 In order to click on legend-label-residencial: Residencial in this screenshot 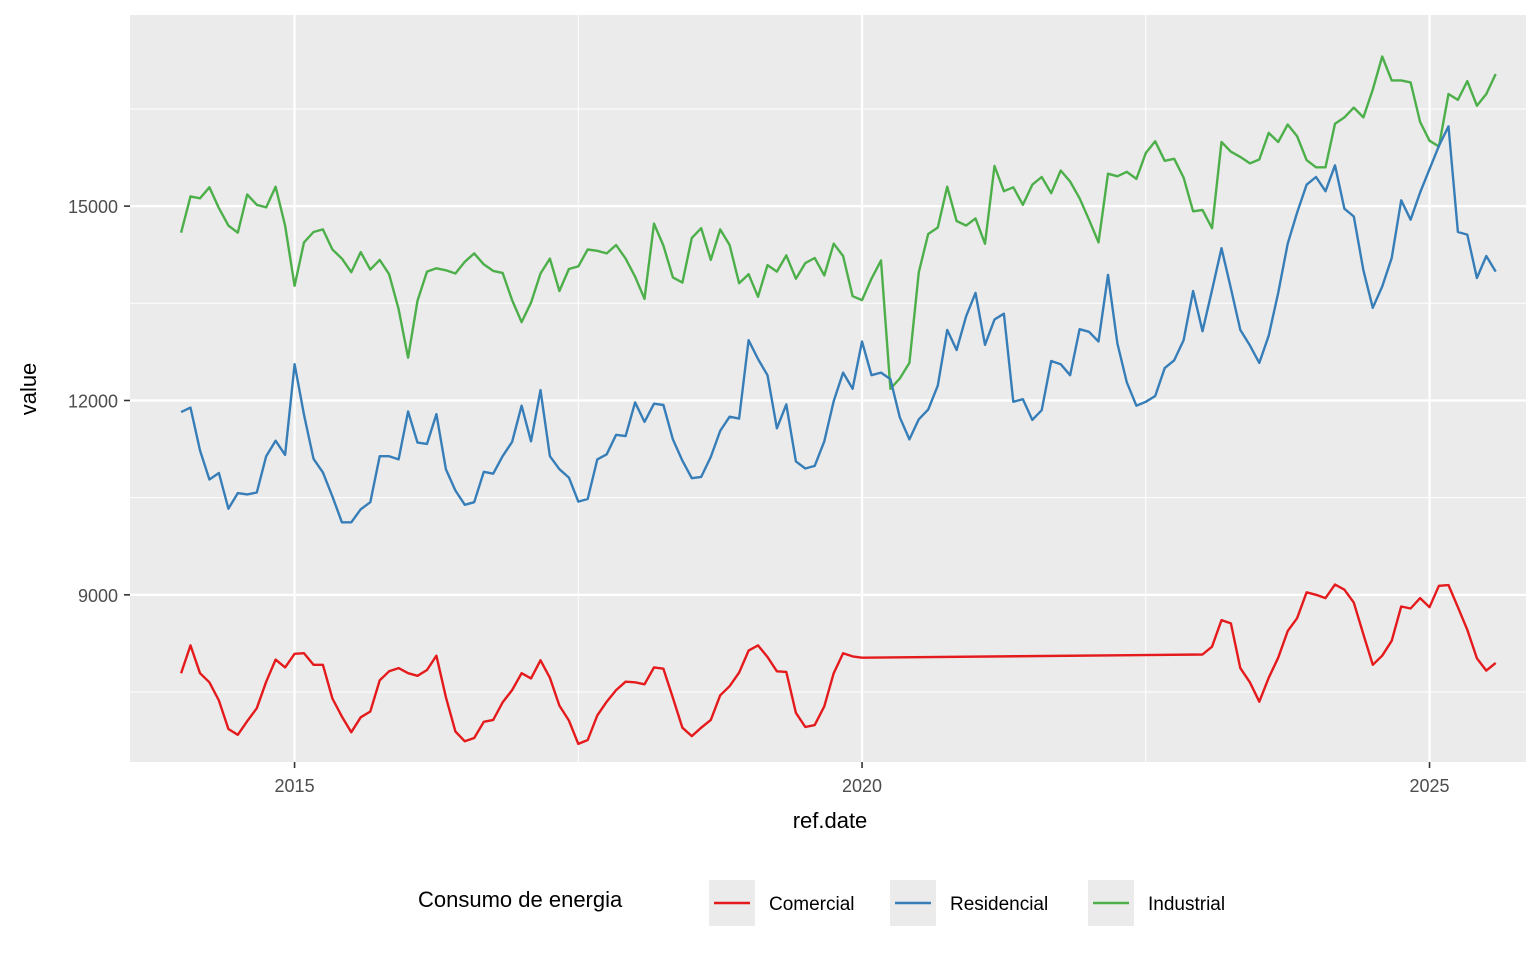, I will do `click(999, 904)`.